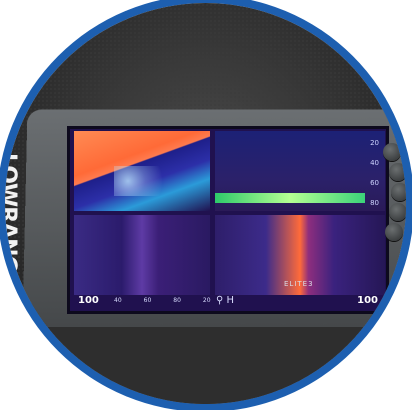  Describe the element at coordinates (177, 300) in the screenshot. I see `bottom-tick: 80` at that location.